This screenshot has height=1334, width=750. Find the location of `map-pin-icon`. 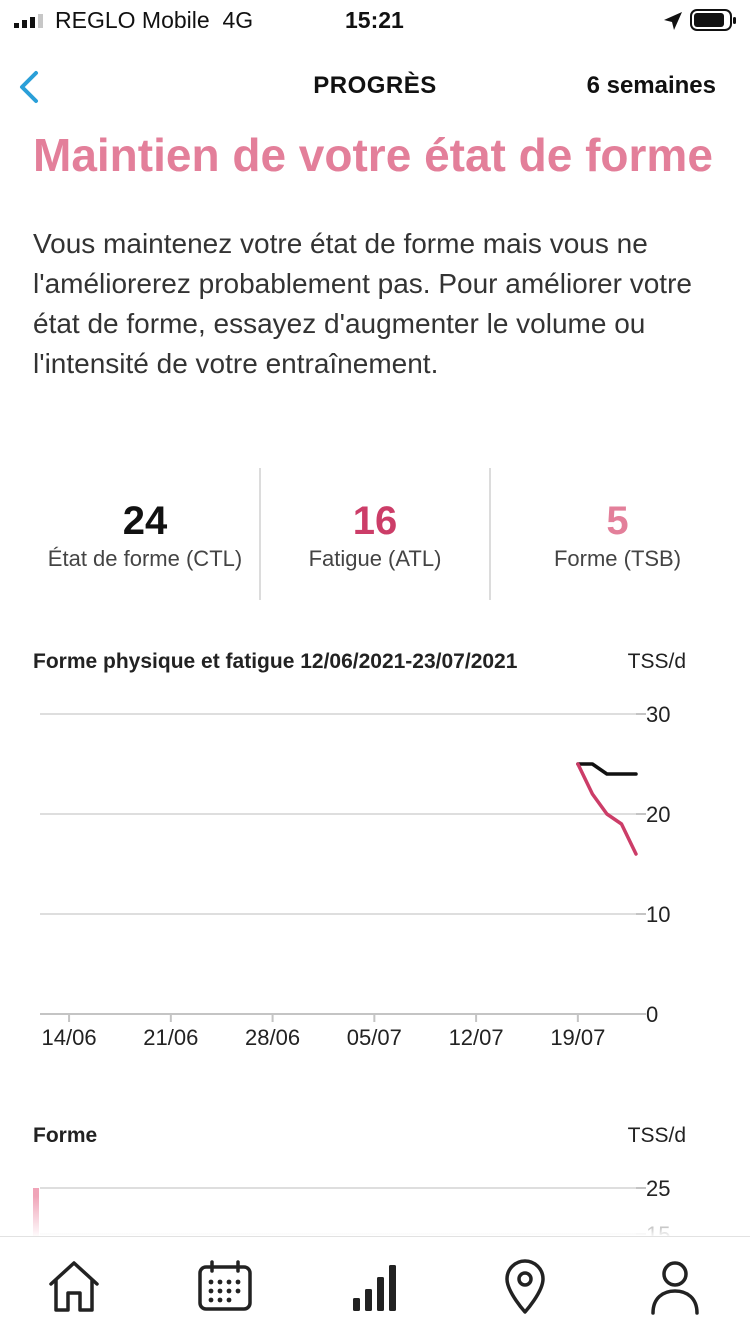

map-pin-icon is located at coordinates (525, 1287).